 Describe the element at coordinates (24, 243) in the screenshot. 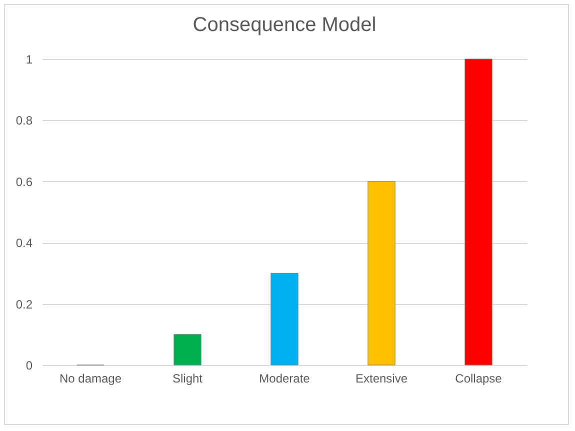

I see `y-tick-label: 0.4` at that location.